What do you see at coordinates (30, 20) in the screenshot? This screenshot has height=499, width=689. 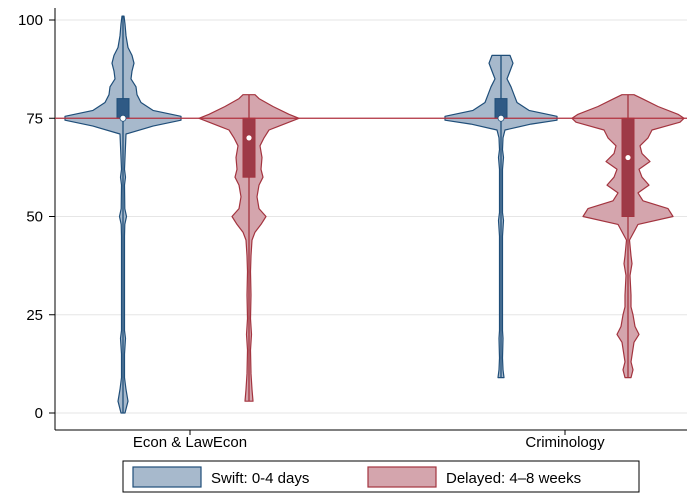 I see `y-tick-label-100: 100` at bounding box center [30, 20].